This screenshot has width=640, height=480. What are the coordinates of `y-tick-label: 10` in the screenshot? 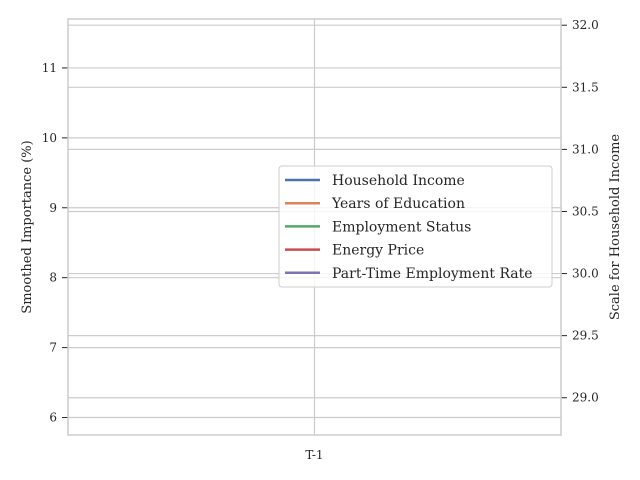 It's located at (49, 138).